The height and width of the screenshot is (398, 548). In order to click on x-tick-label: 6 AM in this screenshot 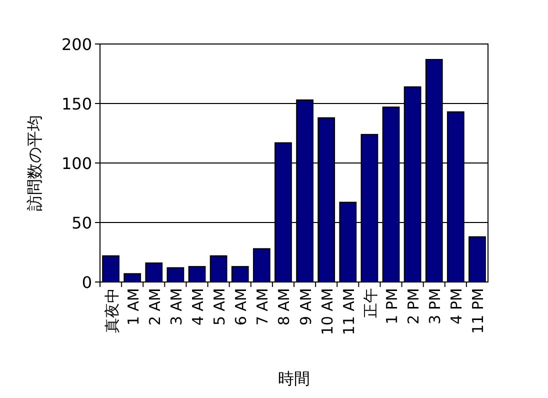, I will do `click(241, 307)`.